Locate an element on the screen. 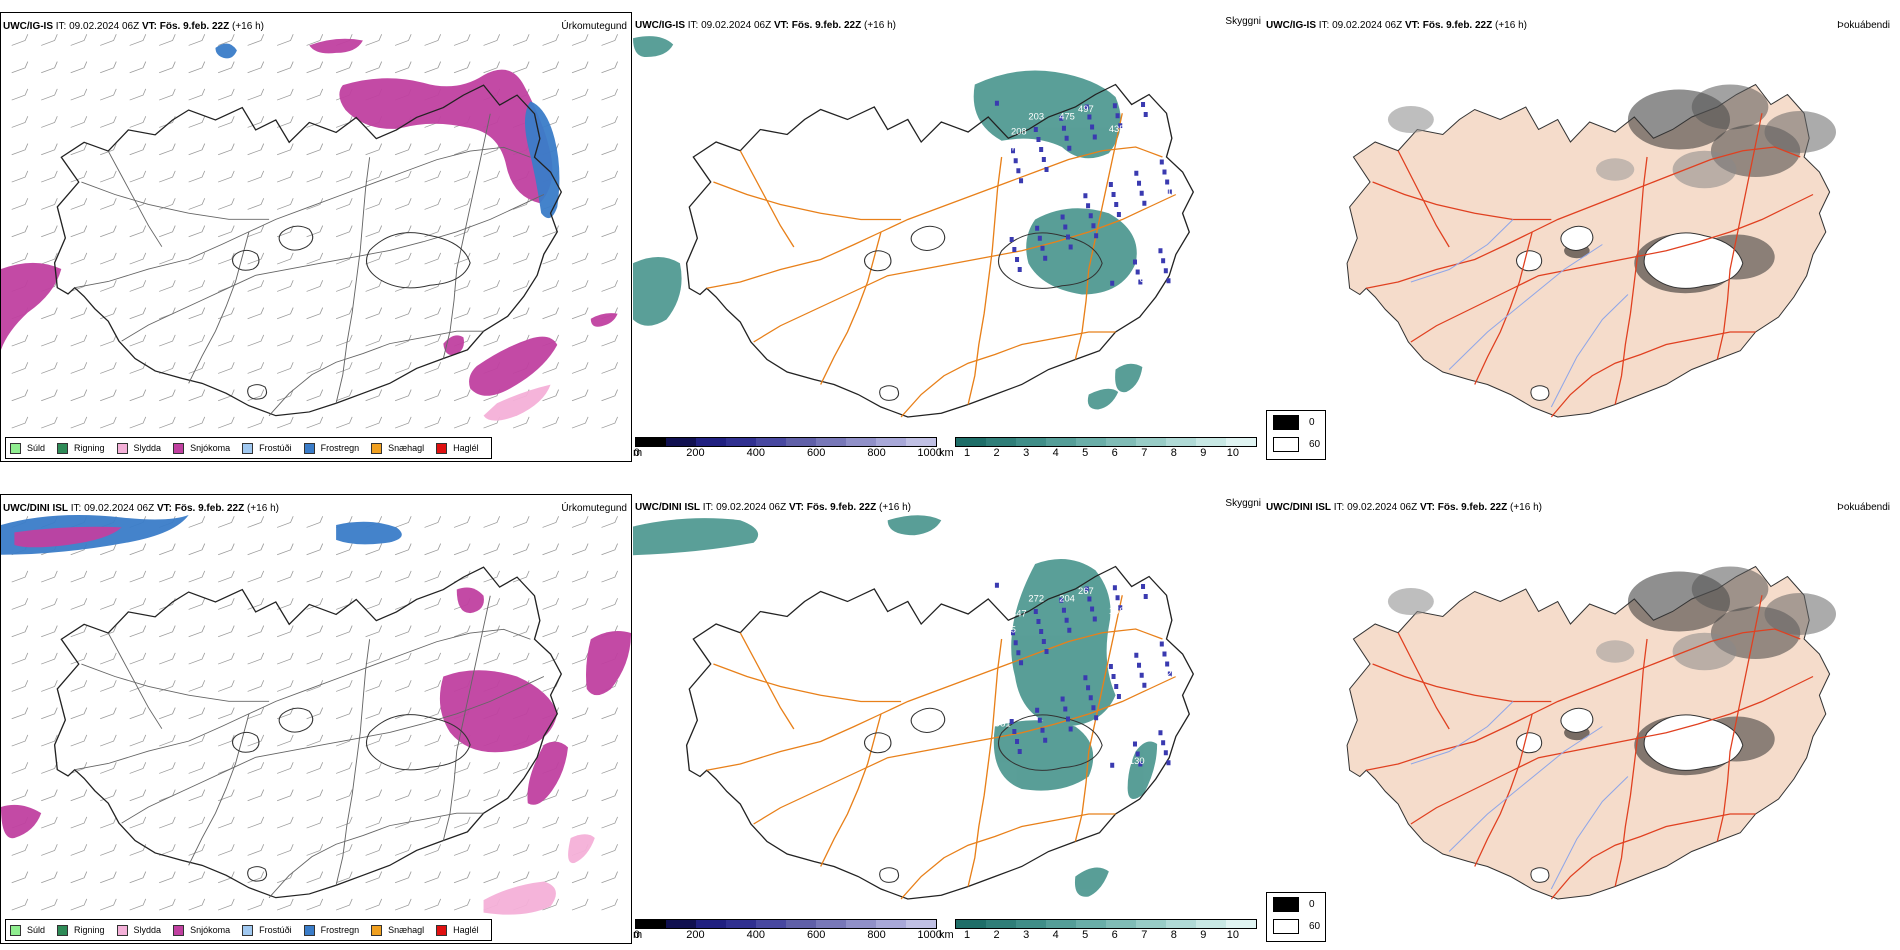  height-colorbar-ticks: 0 200 400 600 800 1000 is located at coordinates (788, 453).